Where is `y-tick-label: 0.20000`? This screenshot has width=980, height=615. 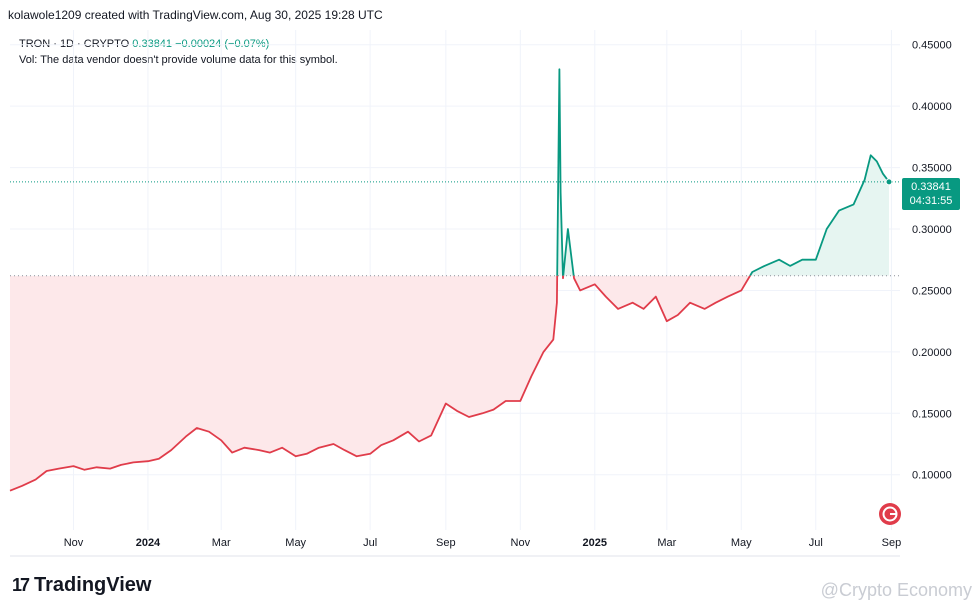 y-tick-label: 0.20000 is located at coordinates (932, 353).